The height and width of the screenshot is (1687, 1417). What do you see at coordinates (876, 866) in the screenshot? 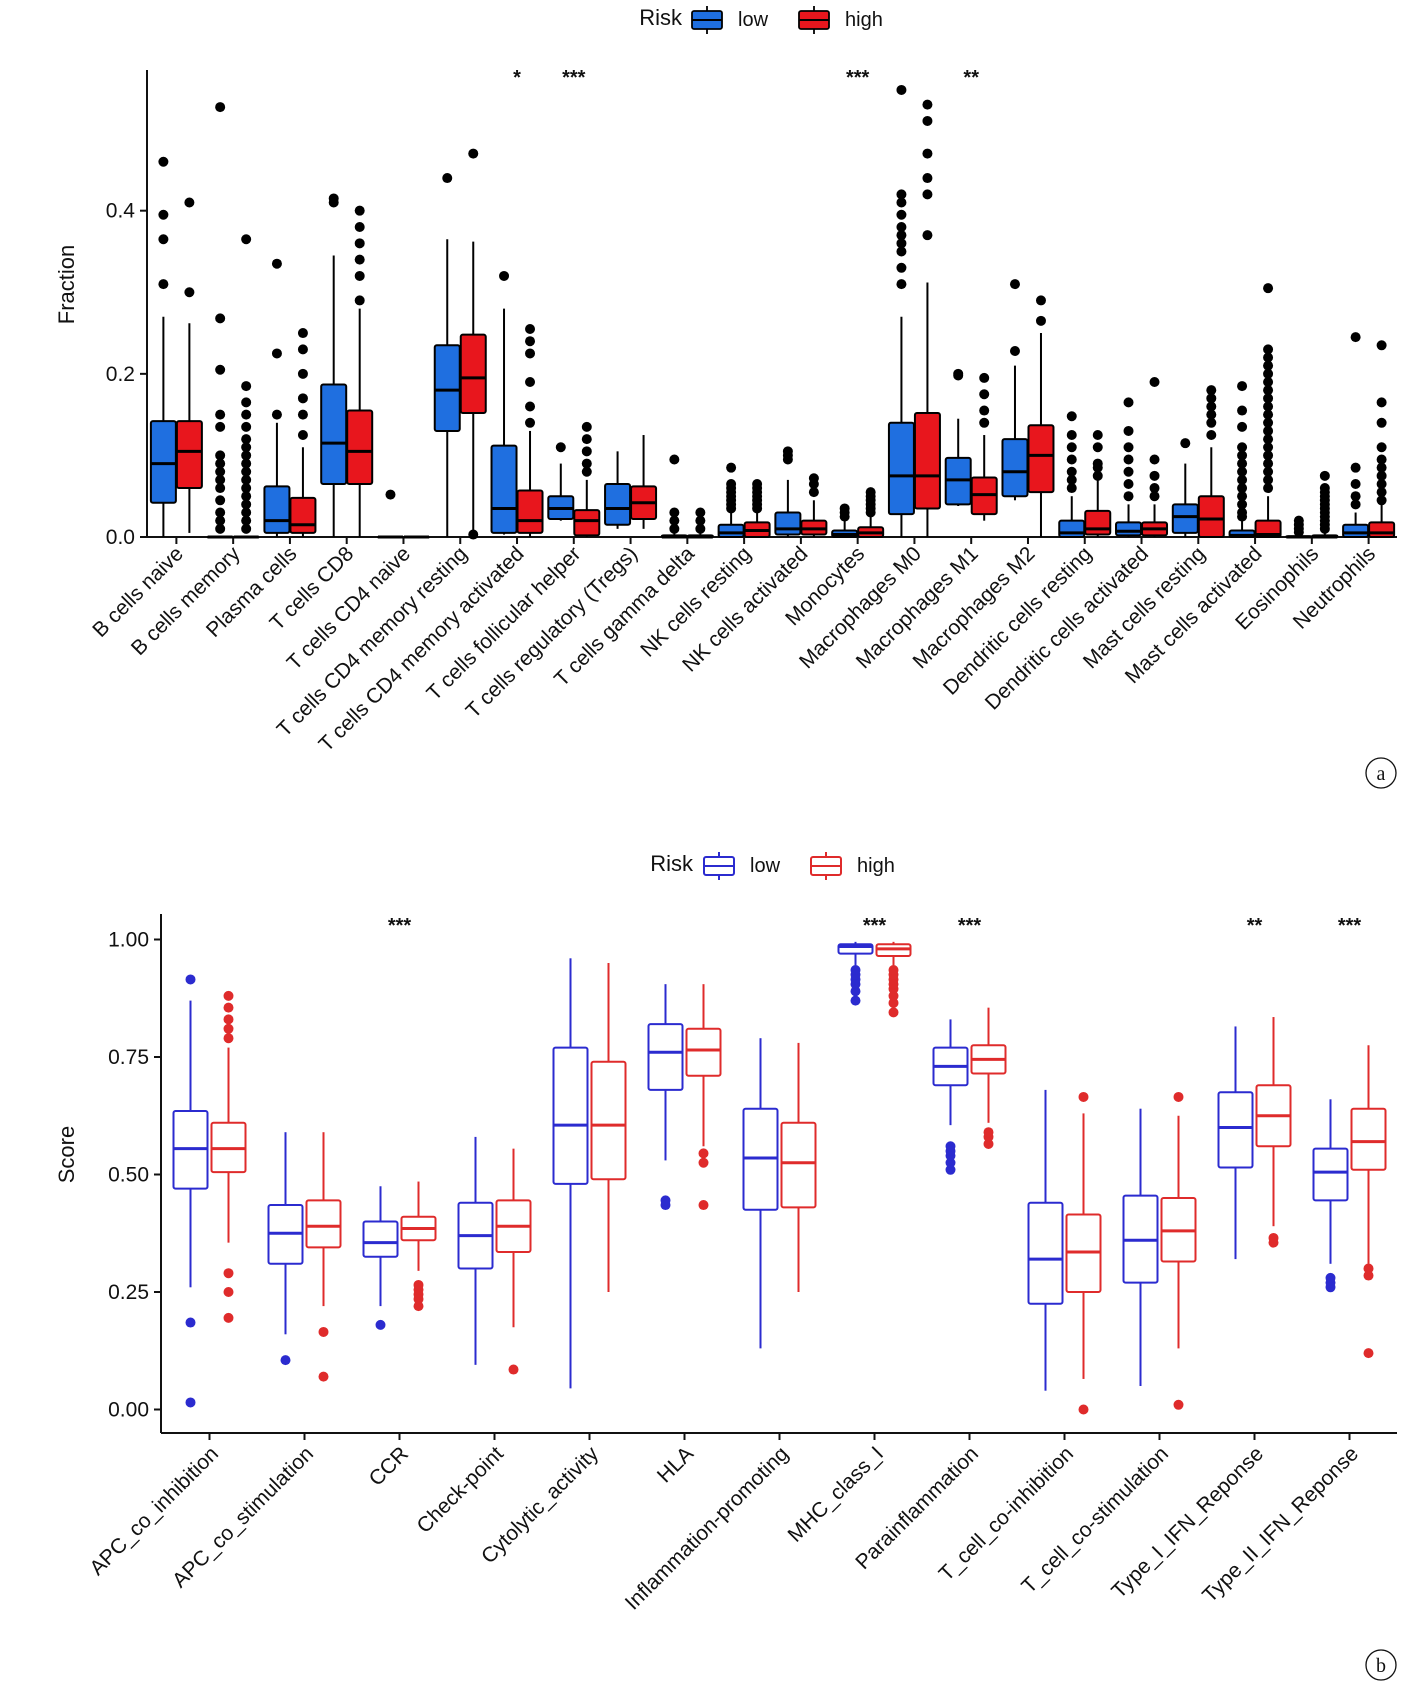
I see `legend-label: high` at bounding box center [876, 866].